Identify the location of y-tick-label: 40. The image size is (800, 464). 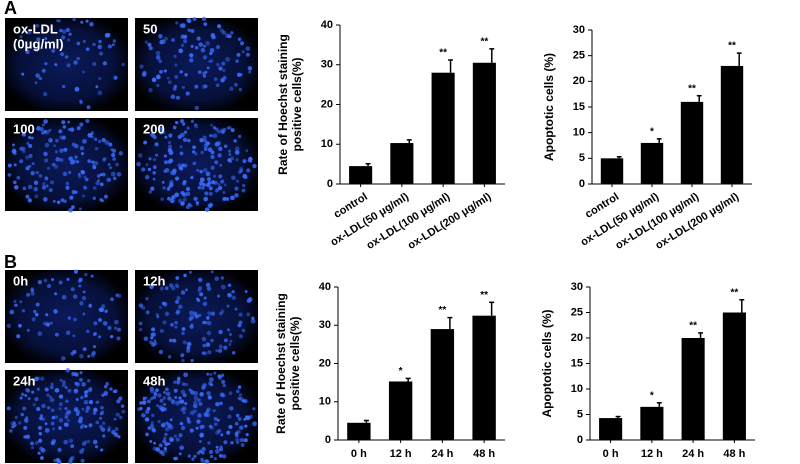
(327, 25).